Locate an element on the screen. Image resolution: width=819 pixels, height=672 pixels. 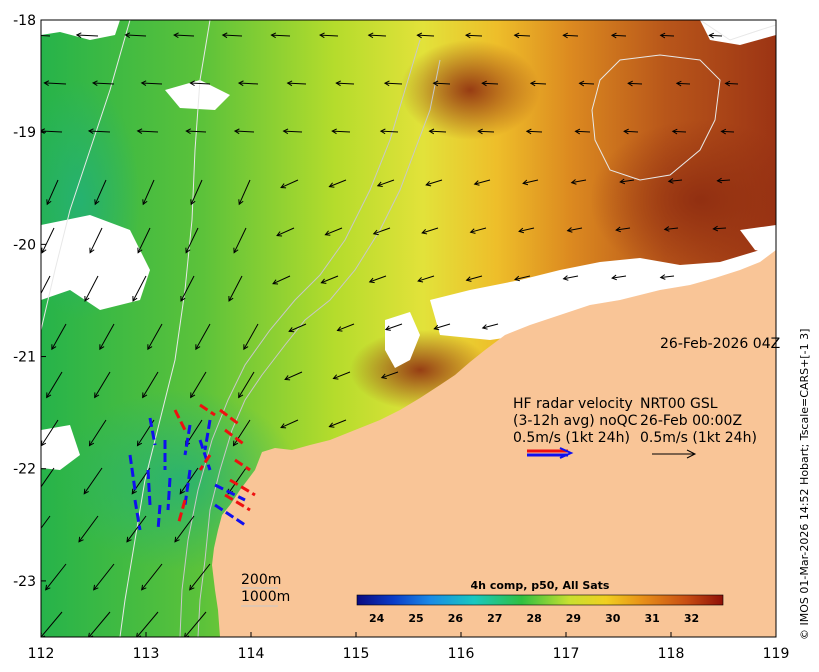
legend-left-line2: (3-12h avg) noQC is located at coordinates (575, 421).